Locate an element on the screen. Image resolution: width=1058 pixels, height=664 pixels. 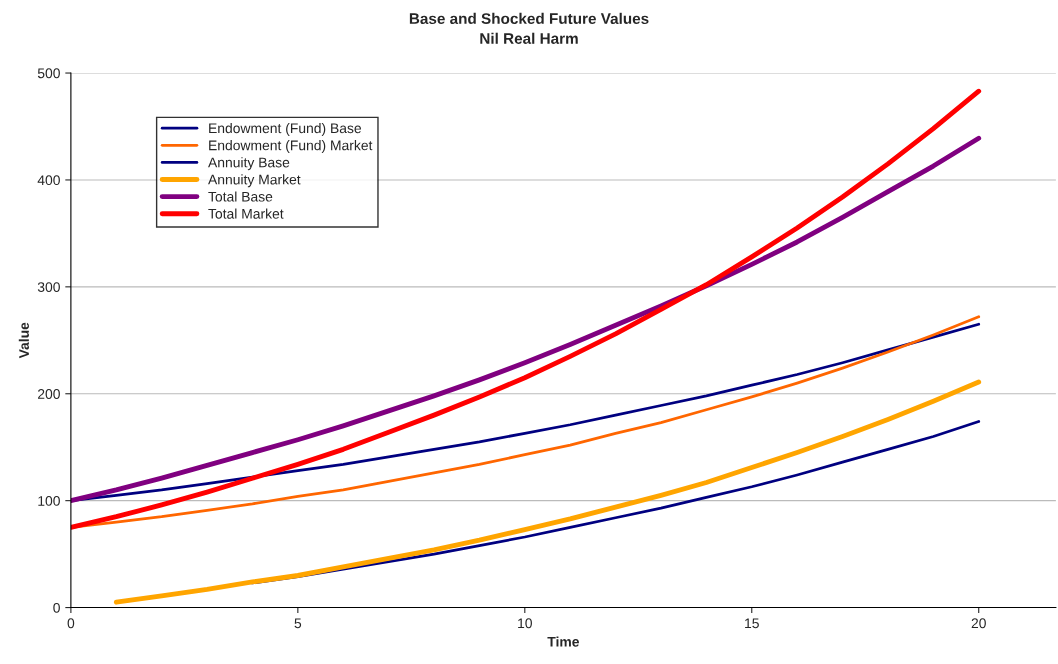
y-tick-label: 500 is located at coordinates (48, 73).